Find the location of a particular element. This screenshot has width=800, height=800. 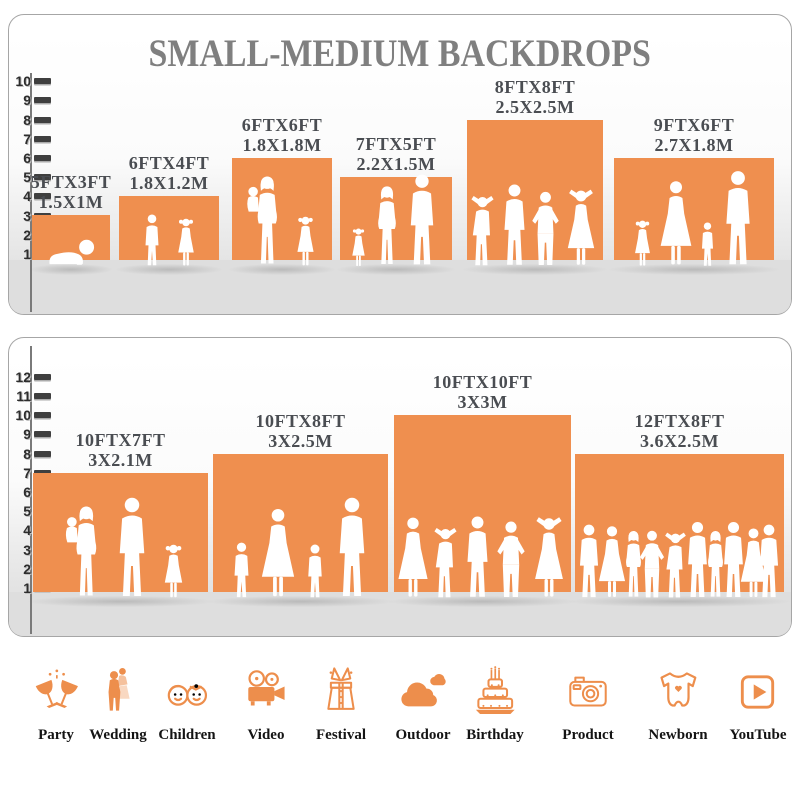

boy-silhouette is located at coordinates (152, 240).